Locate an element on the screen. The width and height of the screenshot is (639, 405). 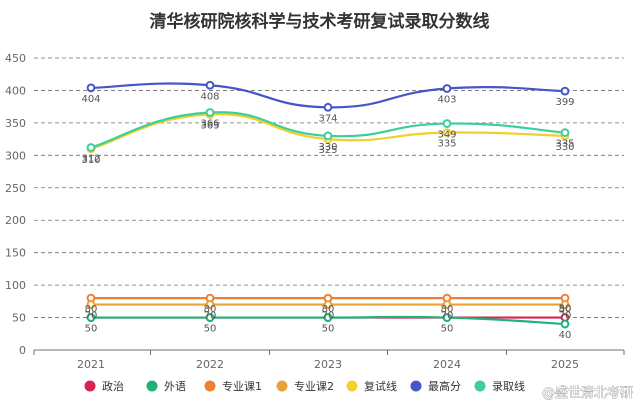
series-录取线 is located at coordinates (328, 130).